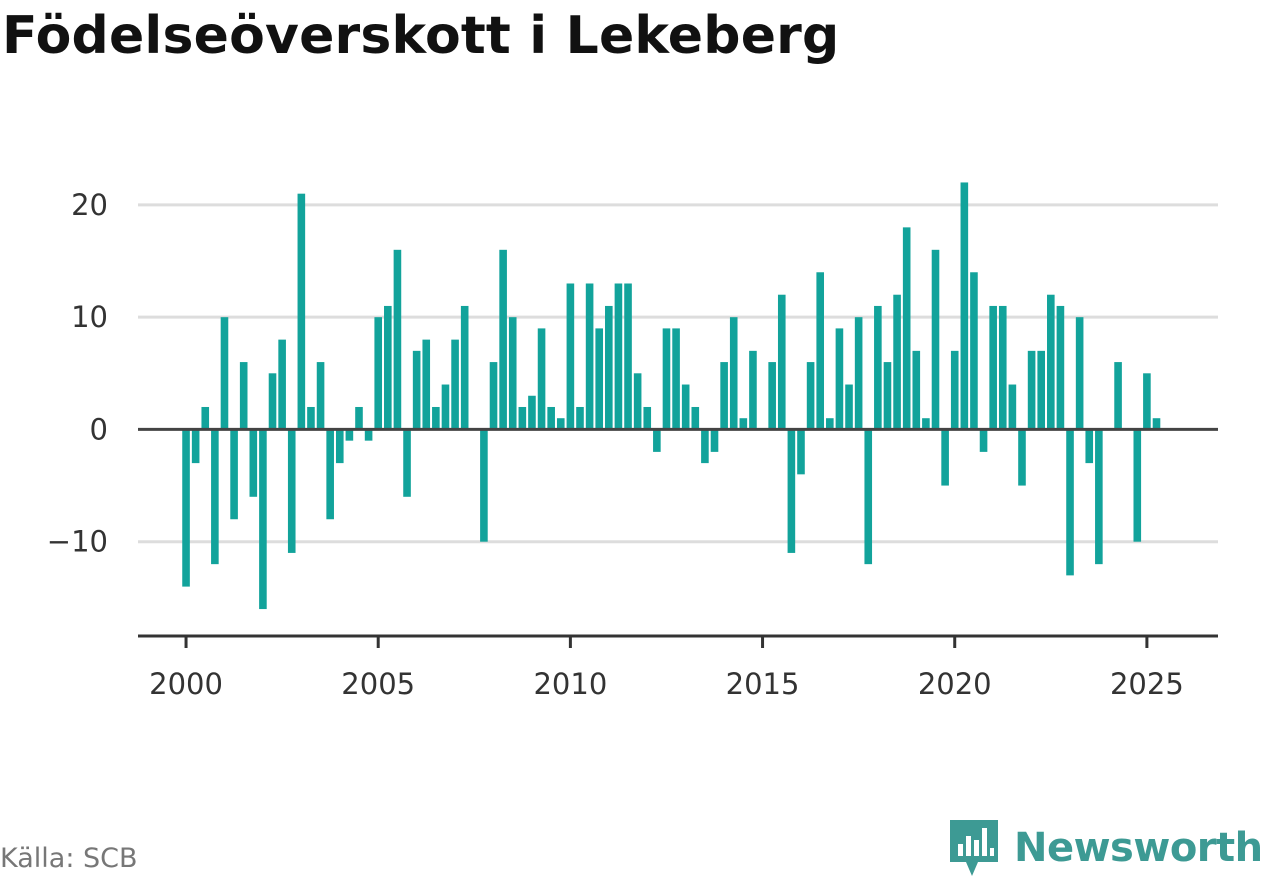 This screenshot has width=1262, height=879. What do you see at coordinates (1147, 684) in the screenshot?
I see `x-tick-label: 2025` at bounding box center [1147, 684].